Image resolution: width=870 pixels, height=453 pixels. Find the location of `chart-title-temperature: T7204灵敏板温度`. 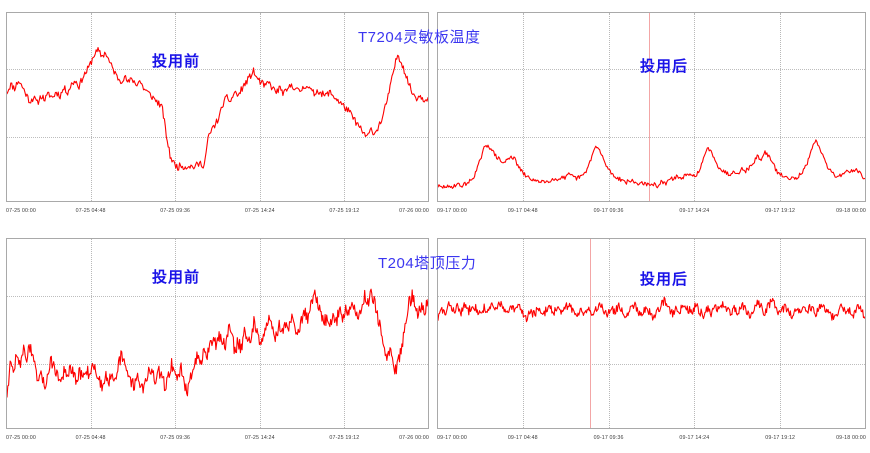

chart-title-temperature: T7204灵敏板温度 is located at coordinates (419, 37).